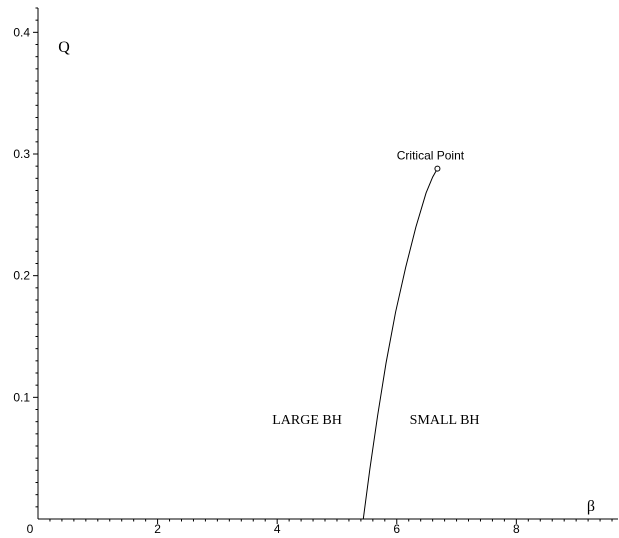 This screenshot has height=538, width=619. I want to click on x-axis-title: β, so click(591, 506).